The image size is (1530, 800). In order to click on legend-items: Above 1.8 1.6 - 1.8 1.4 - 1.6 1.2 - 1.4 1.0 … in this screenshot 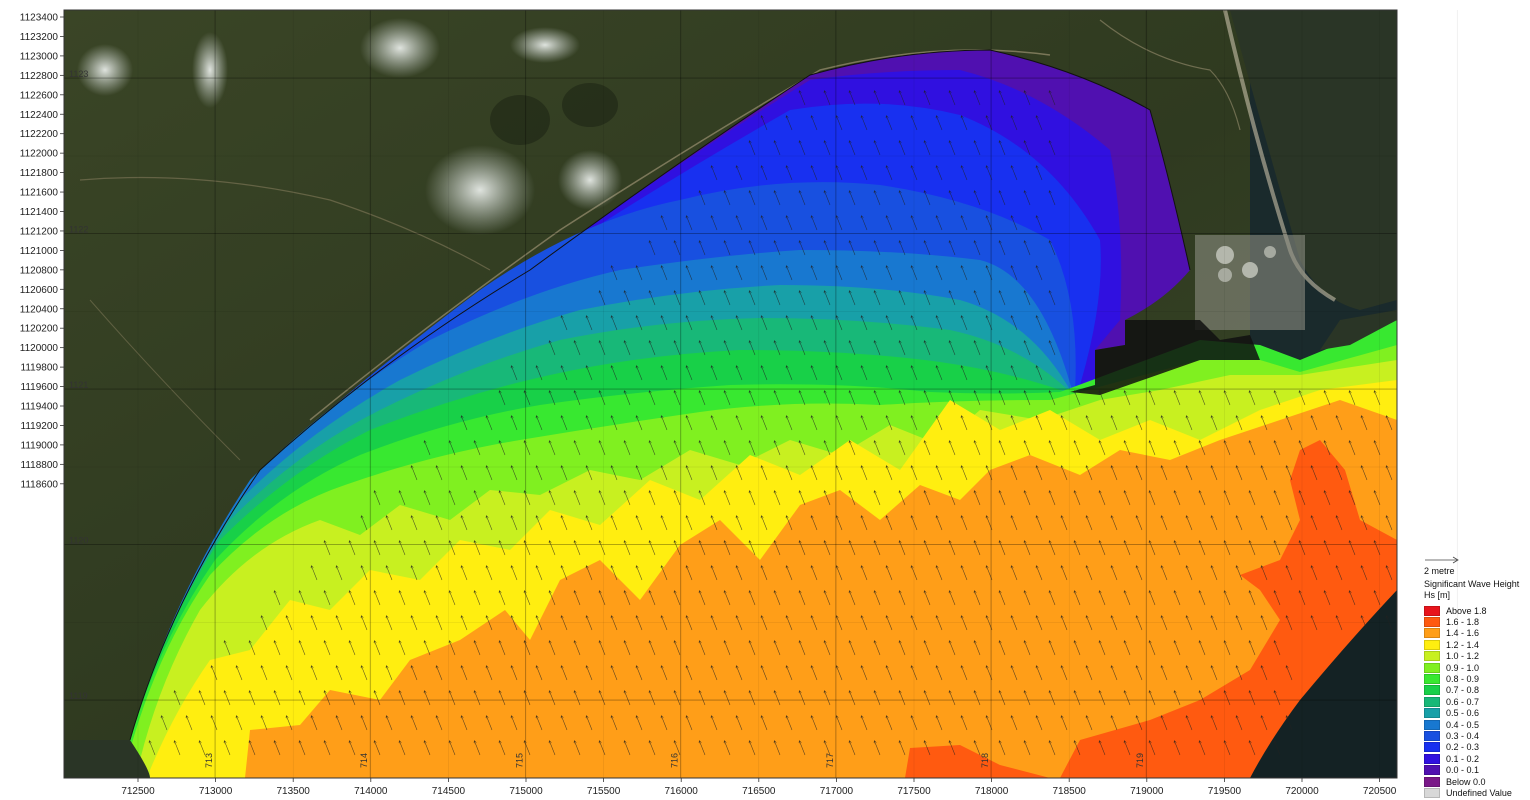, I will do `click(1476, 702)`.